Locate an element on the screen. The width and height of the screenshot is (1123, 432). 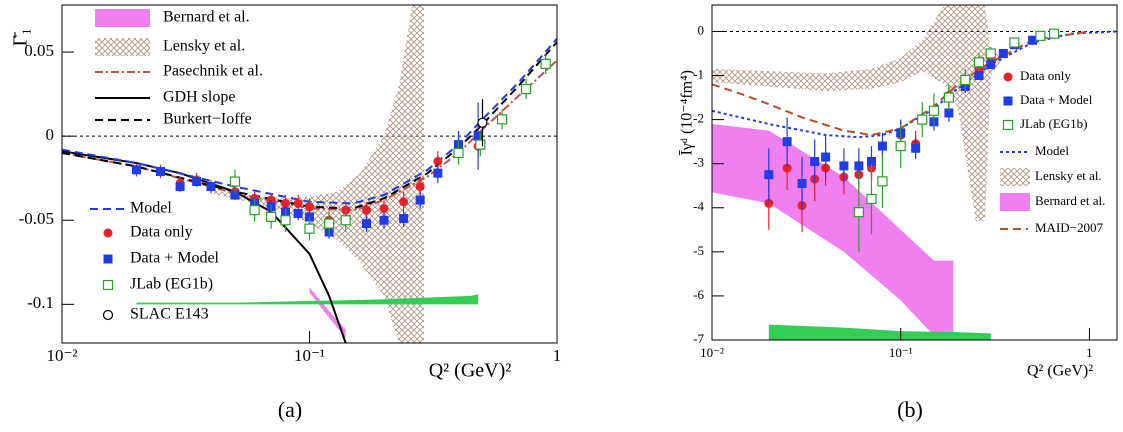
legend-label: MAID−2007 is located at coordinates (1069, 227).